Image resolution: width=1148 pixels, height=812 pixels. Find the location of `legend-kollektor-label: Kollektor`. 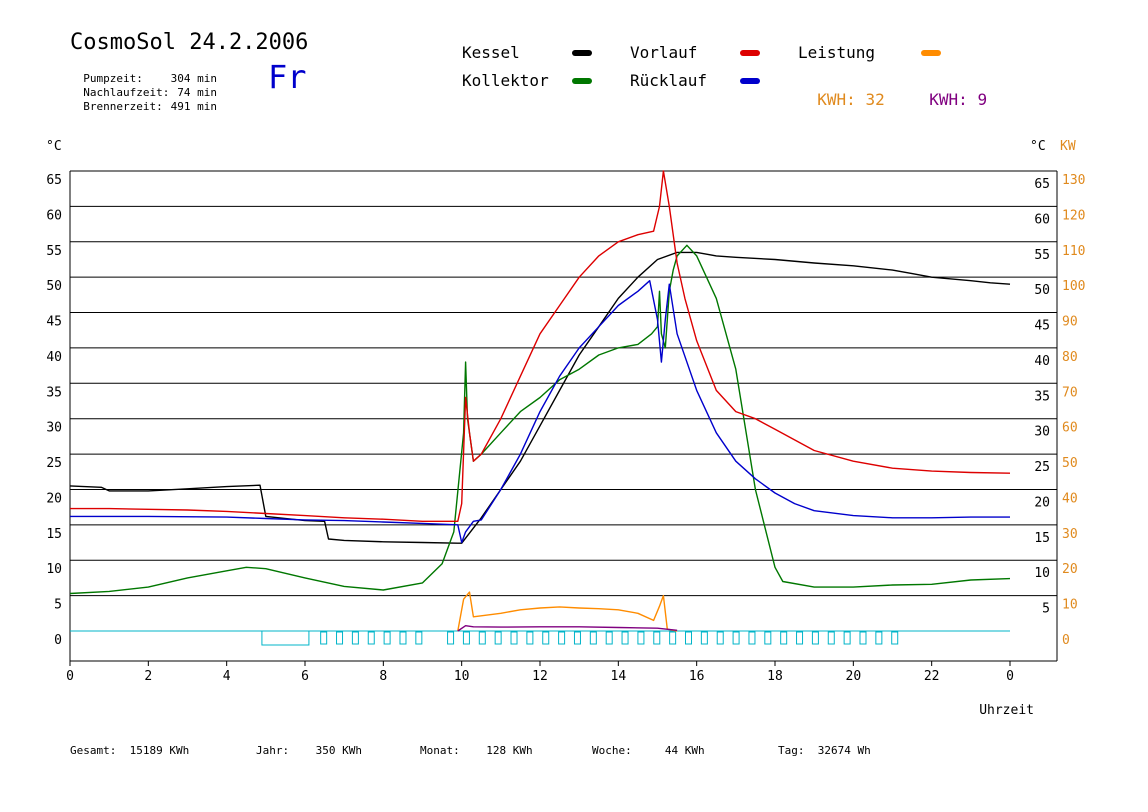

legend-kollektor-label: Kollektor is located at coordinates (505, 80).